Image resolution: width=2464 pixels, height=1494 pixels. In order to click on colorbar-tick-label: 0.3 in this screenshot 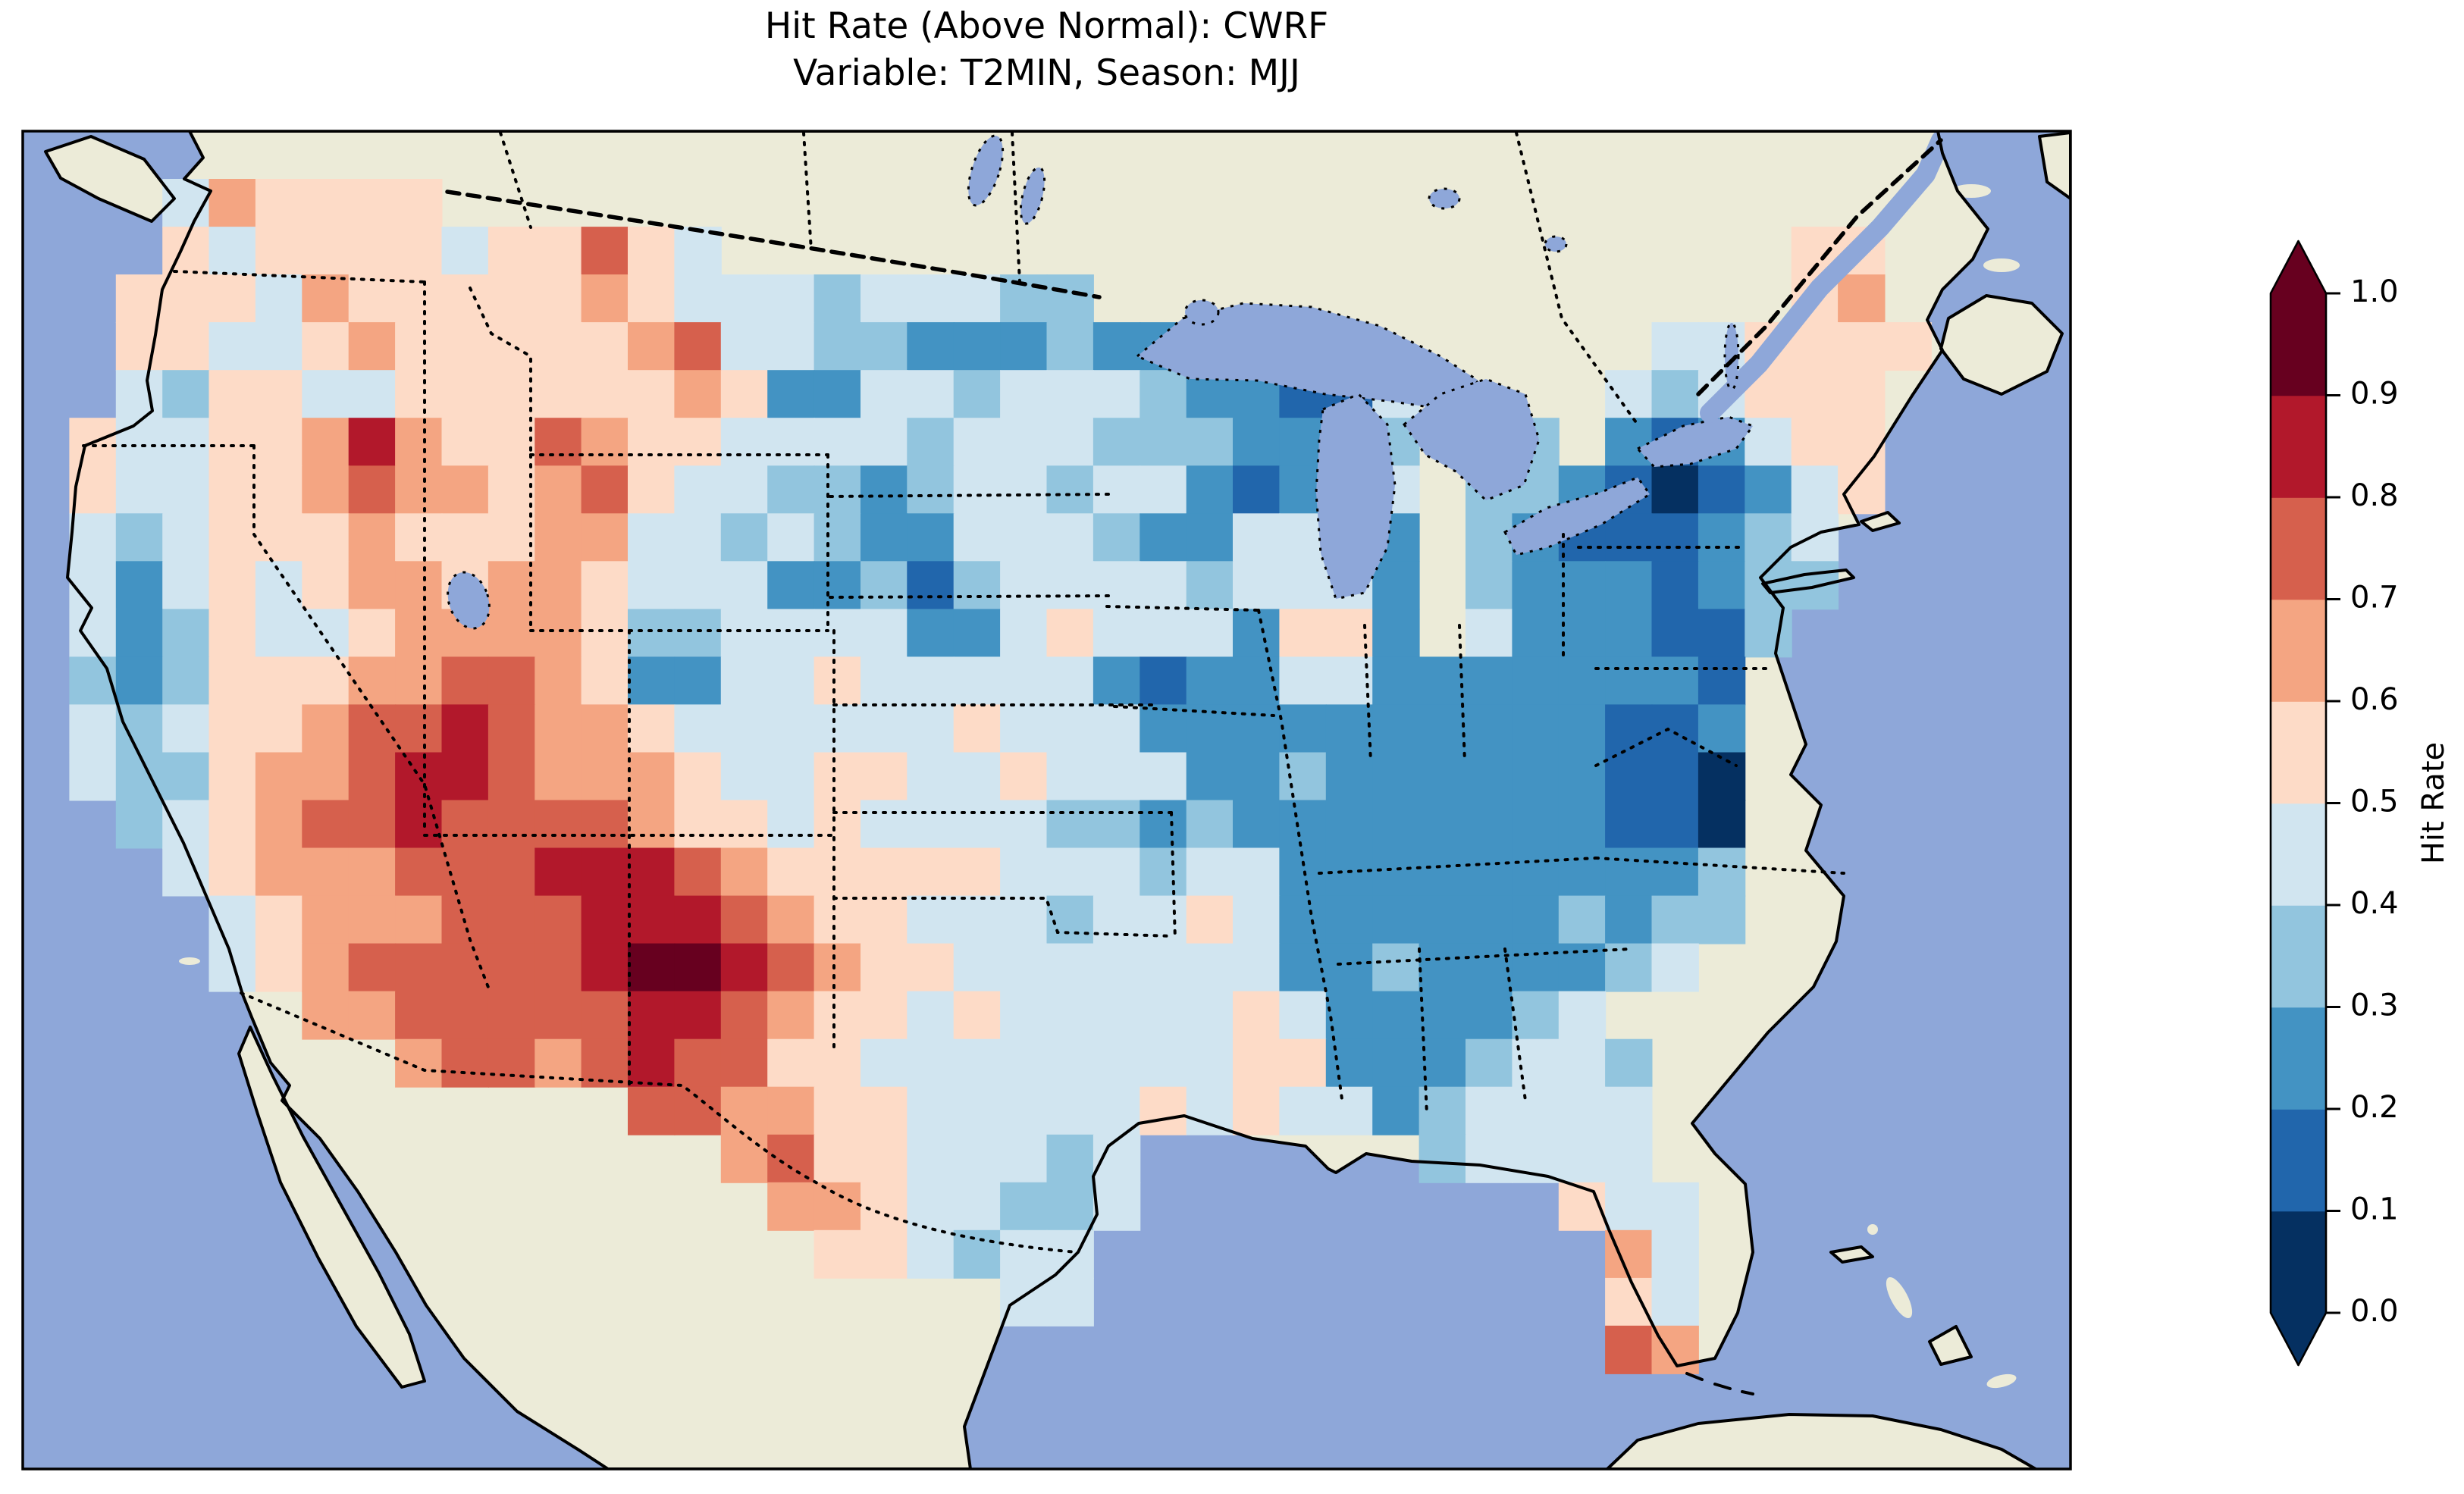, I will do `click(2374, 1005)`.